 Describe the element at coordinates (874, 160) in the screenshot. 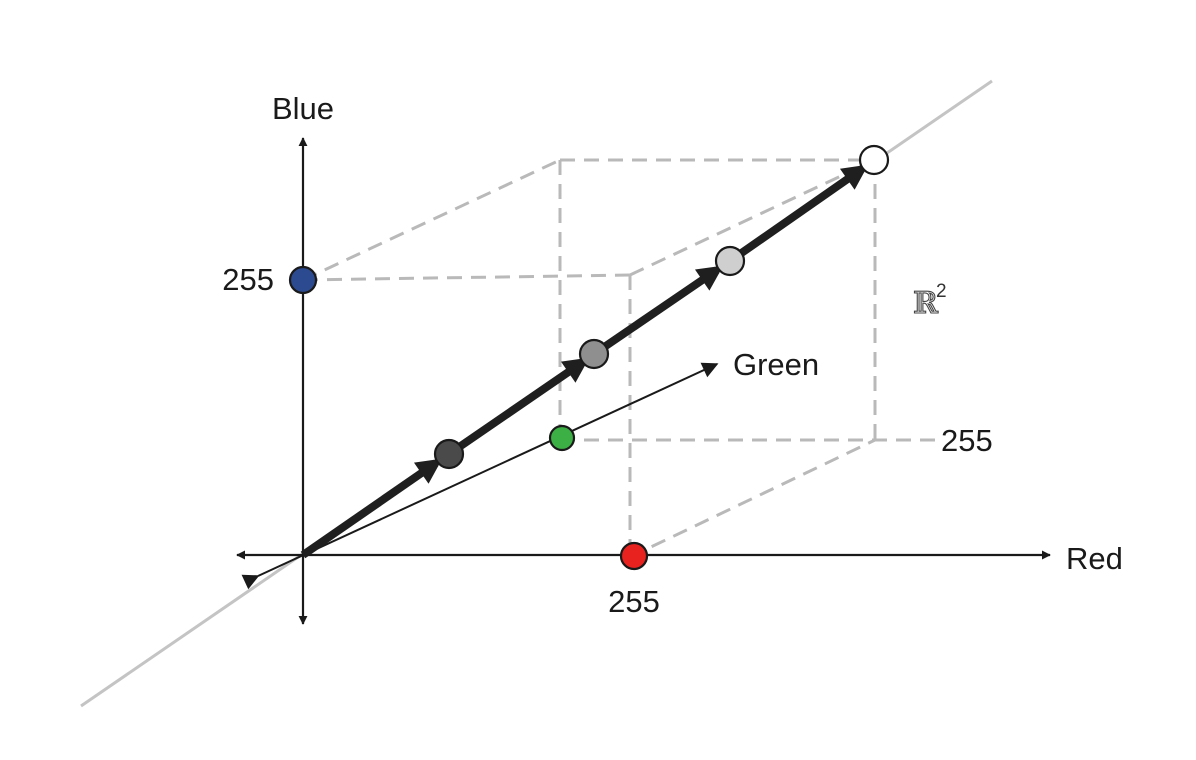

I see `white-point` at that location.